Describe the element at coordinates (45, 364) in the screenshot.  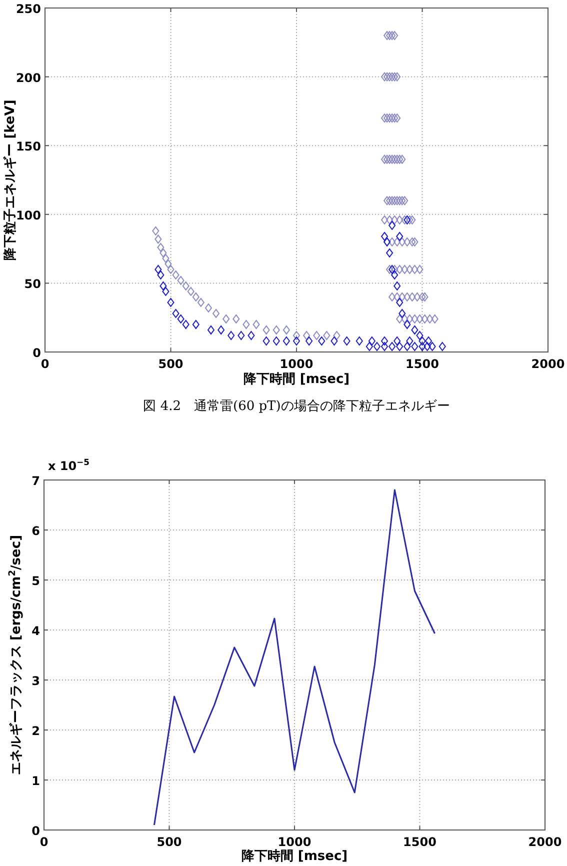
I see `x-tick-label: 0` at that location.